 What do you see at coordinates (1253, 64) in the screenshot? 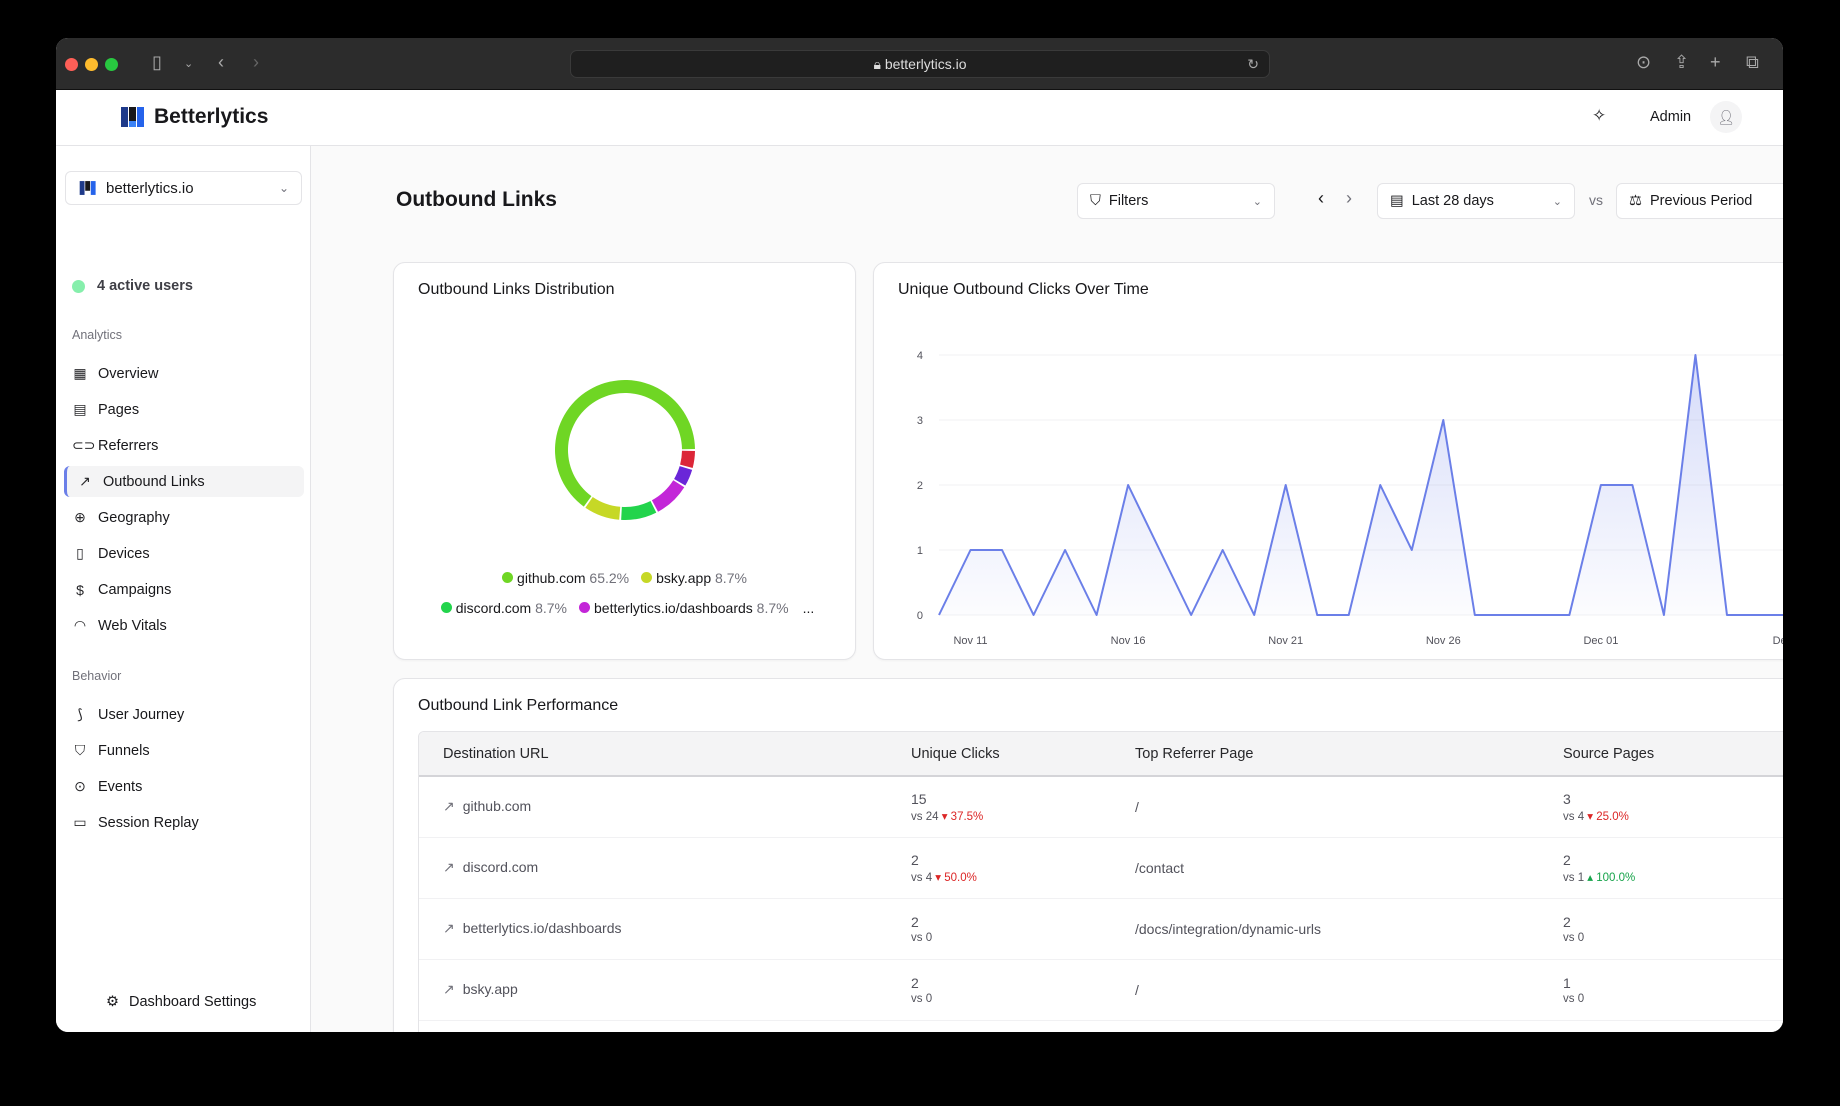
I see `reload-icon: ↻` at bounding box center [1253, 64].